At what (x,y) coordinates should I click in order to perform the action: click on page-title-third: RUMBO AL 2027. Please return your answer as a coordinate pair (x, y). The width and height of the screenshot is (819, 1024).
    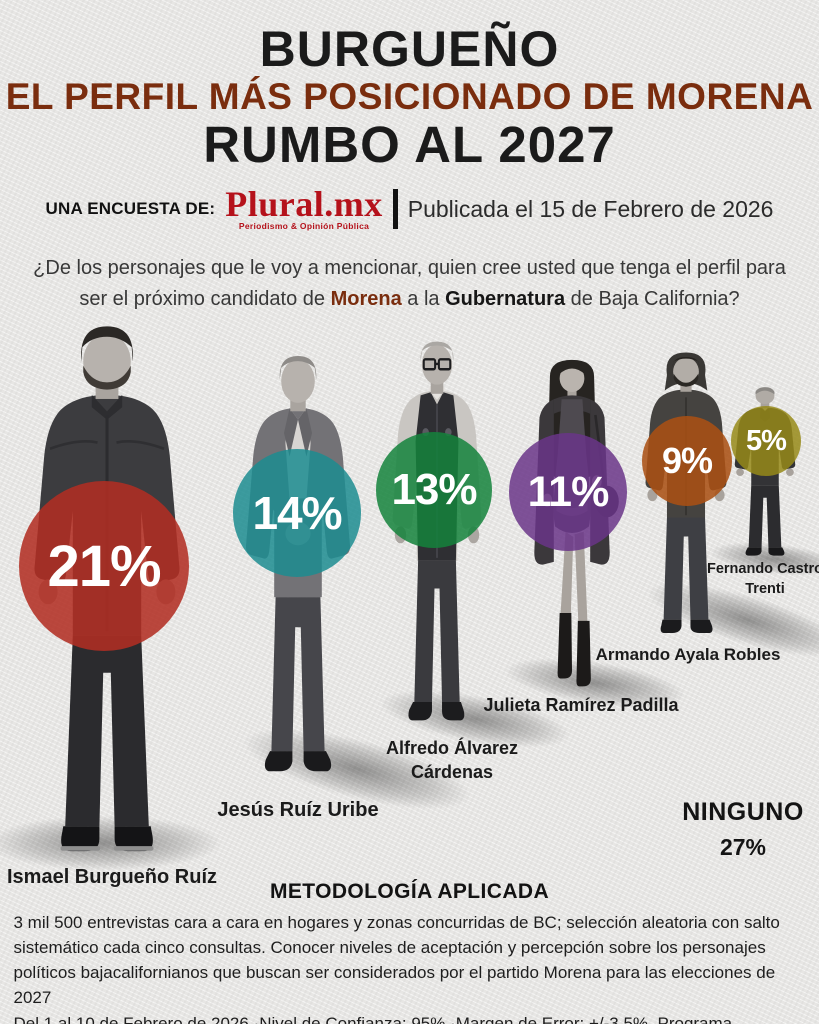
    Looking at the image, I should click on (409, 144).